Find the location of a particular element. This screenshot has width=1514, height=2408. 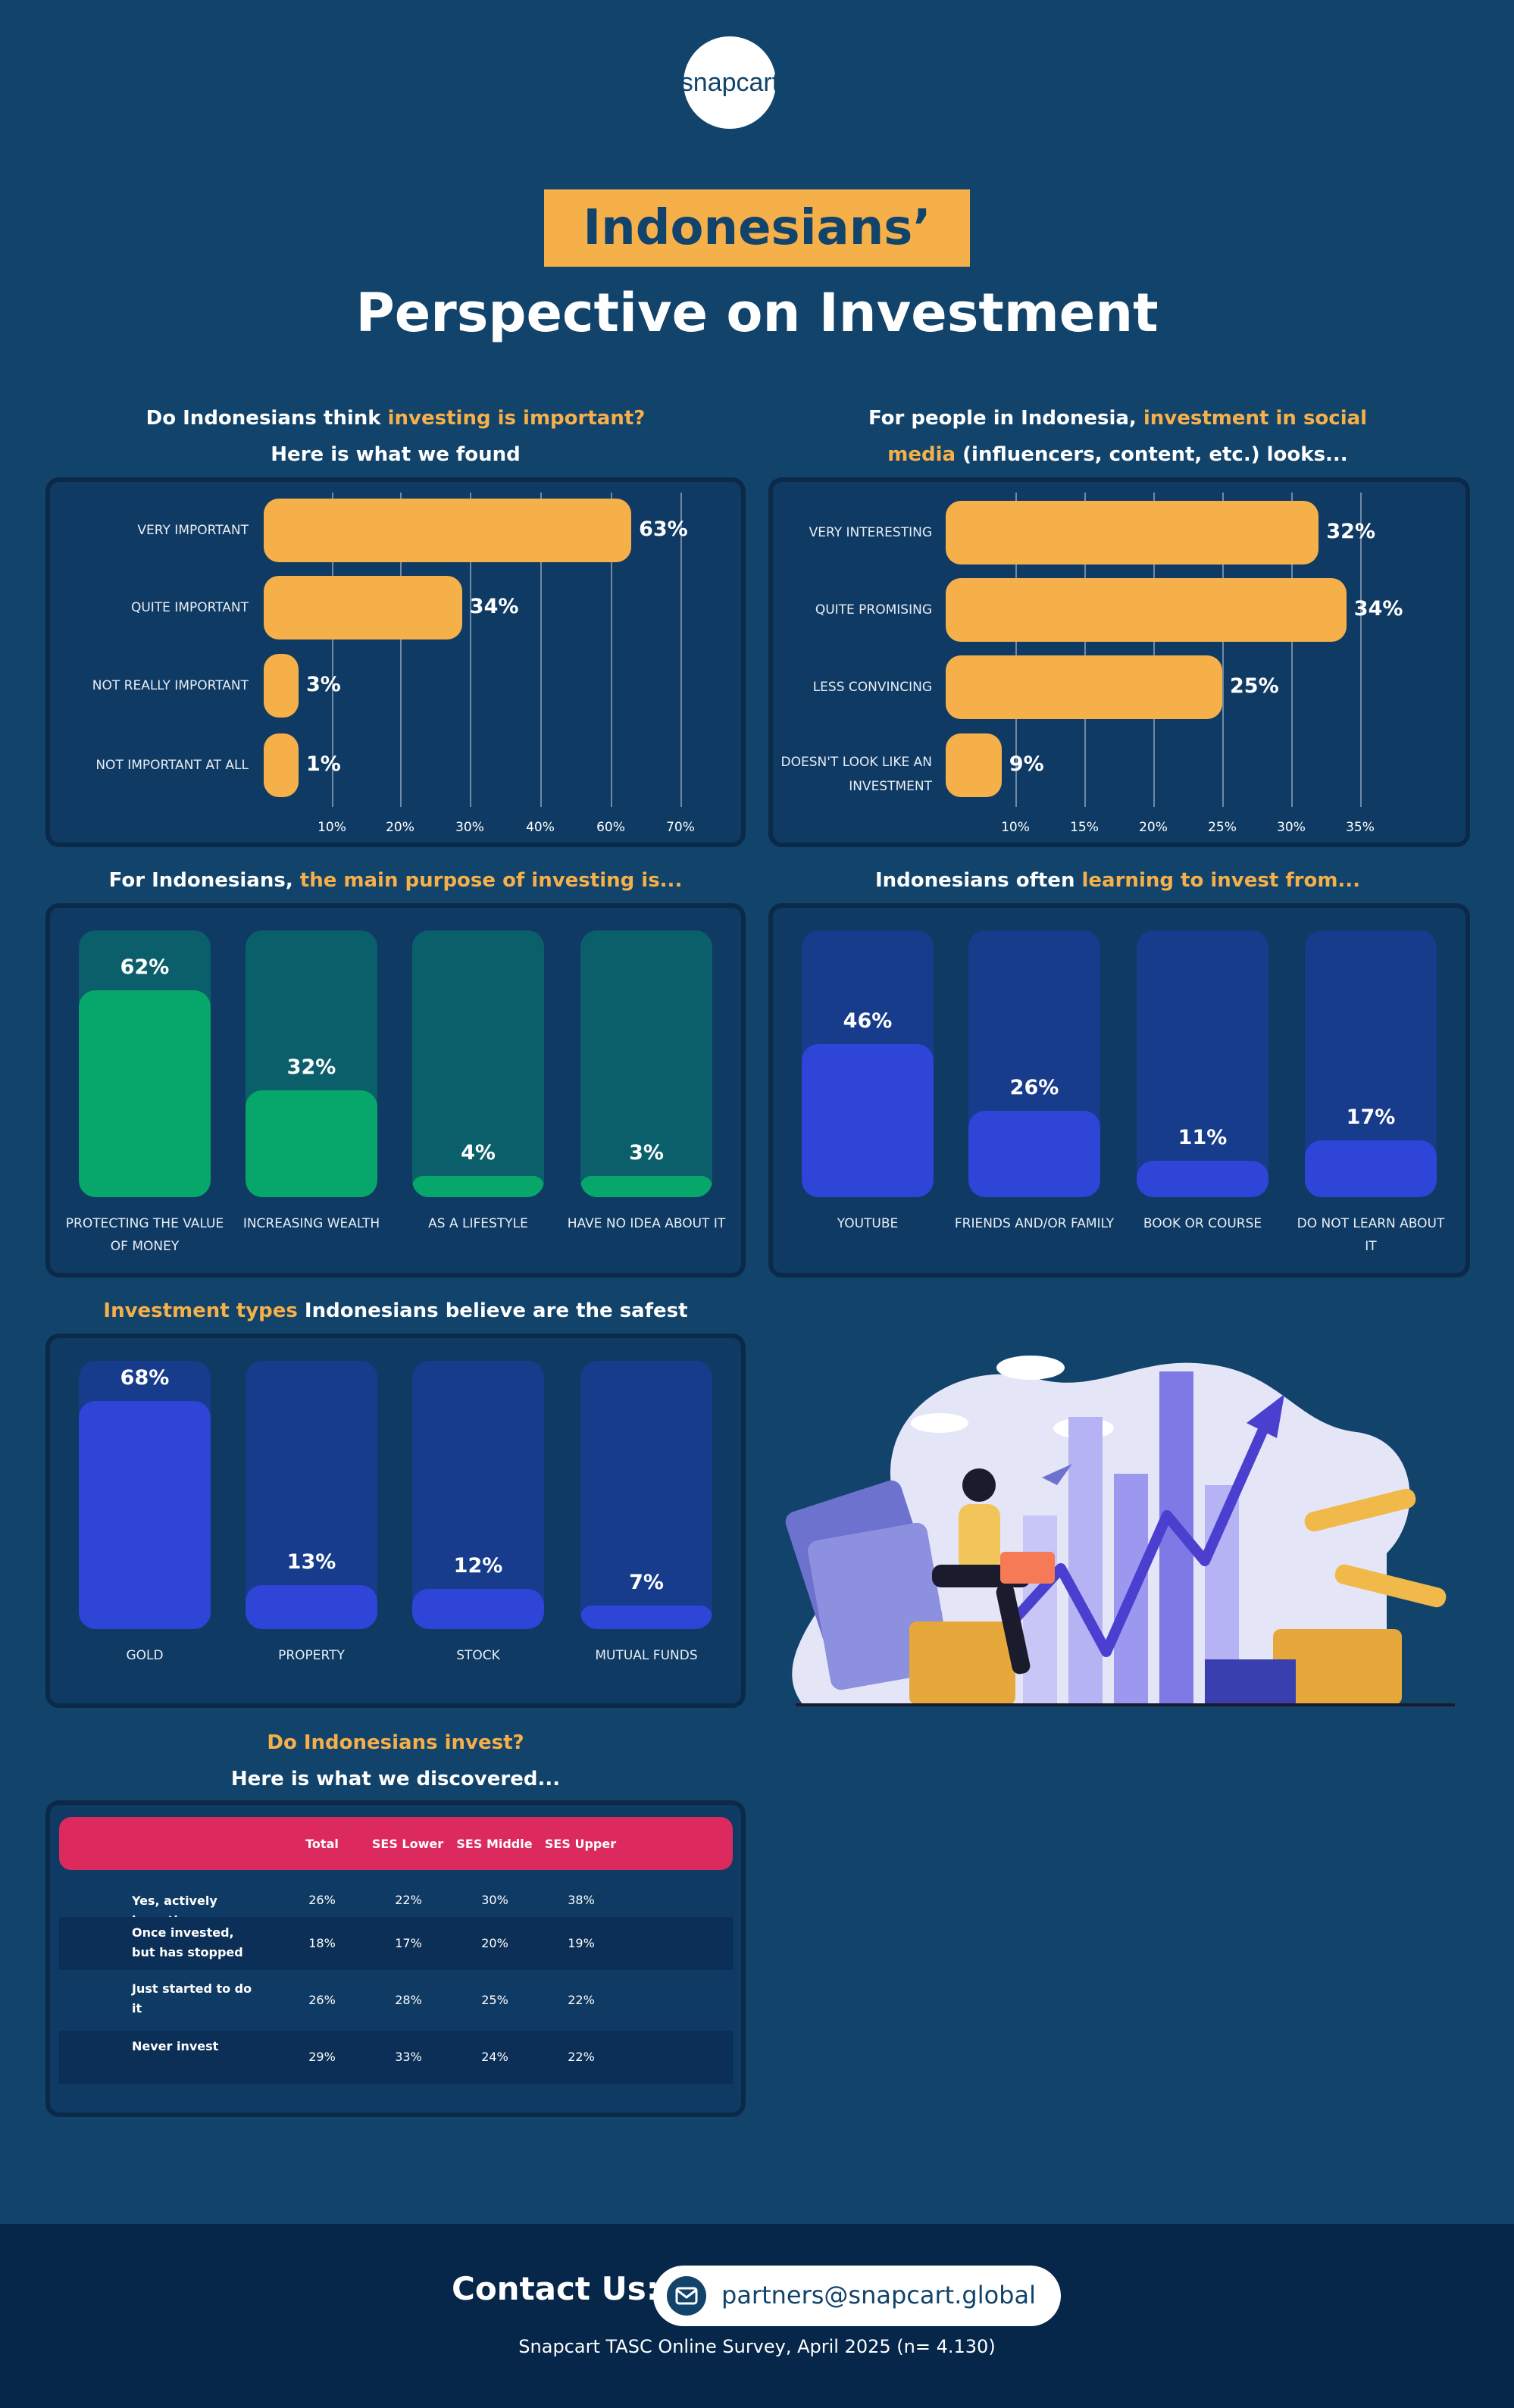

category-label: INCREASING WEALTH is located at coordinates (311, 1223).